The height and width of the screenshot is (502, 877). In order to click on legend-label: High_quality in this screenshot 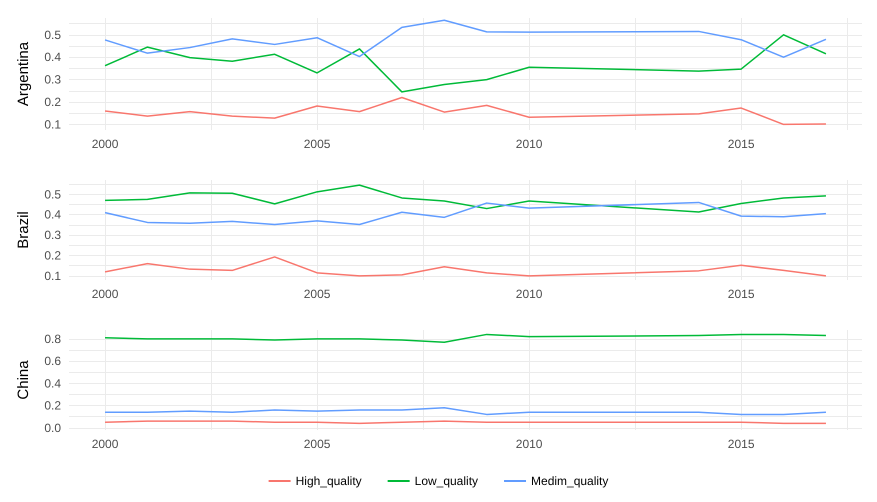, I will do `click(329, 481)`.